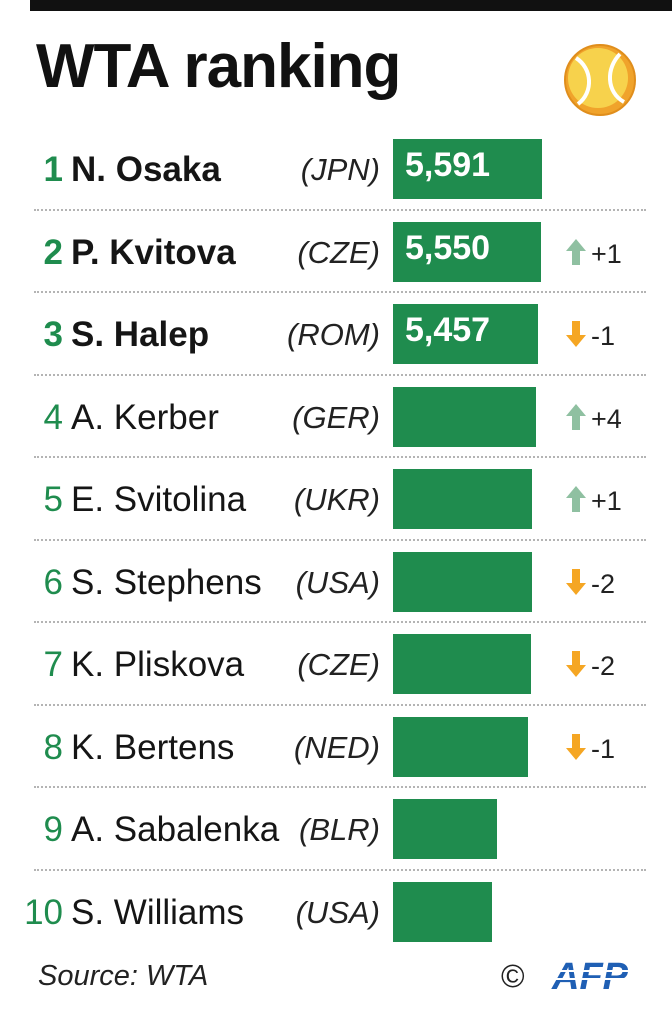 The width and height of the screenshot is (672, 1024). I want to click on player-name: K. Pliskova, so click(158, 664).